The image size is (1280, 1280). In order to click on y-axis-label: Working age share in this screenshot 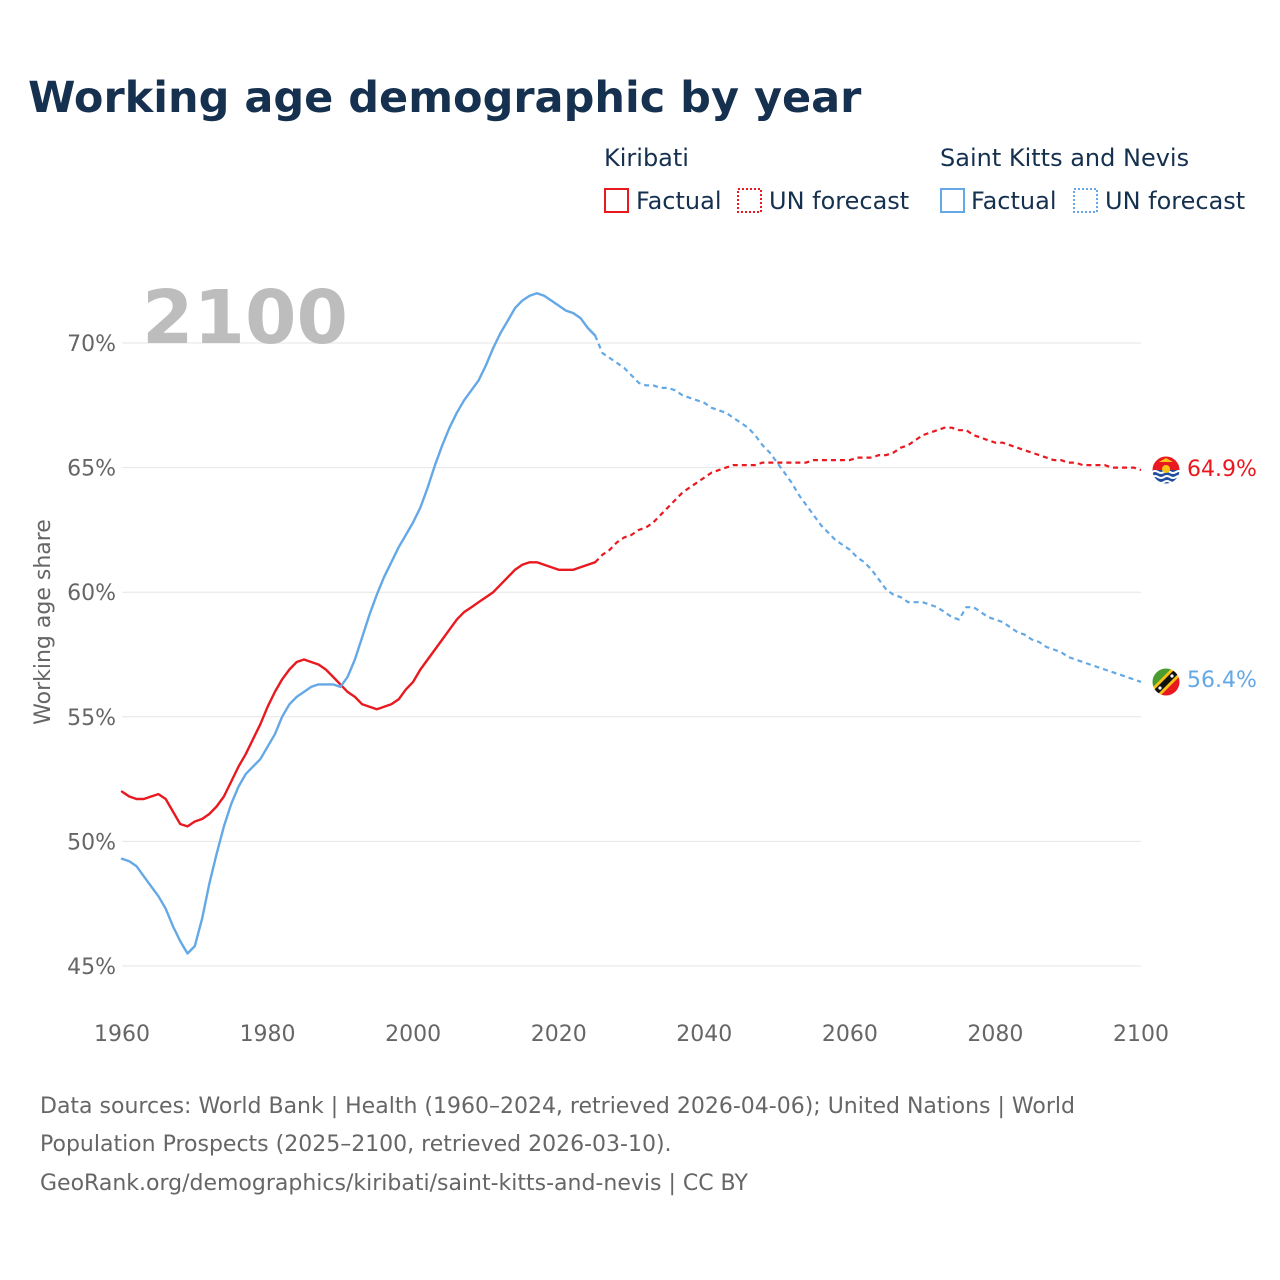, I will do `click(43, 622)`.